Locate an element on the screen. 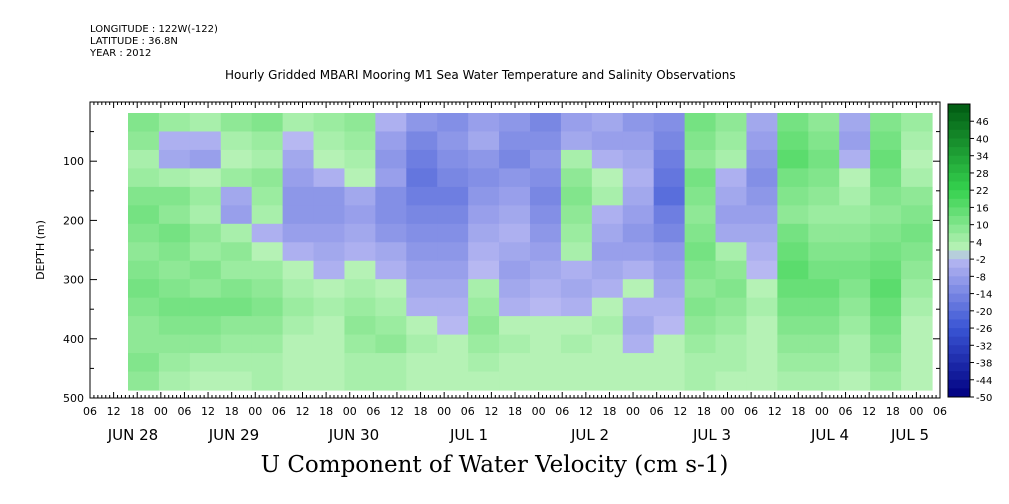 The width and height of the screenshot is (1009, 504). y-tick-label: 400 is located at coordinates (73, 339).